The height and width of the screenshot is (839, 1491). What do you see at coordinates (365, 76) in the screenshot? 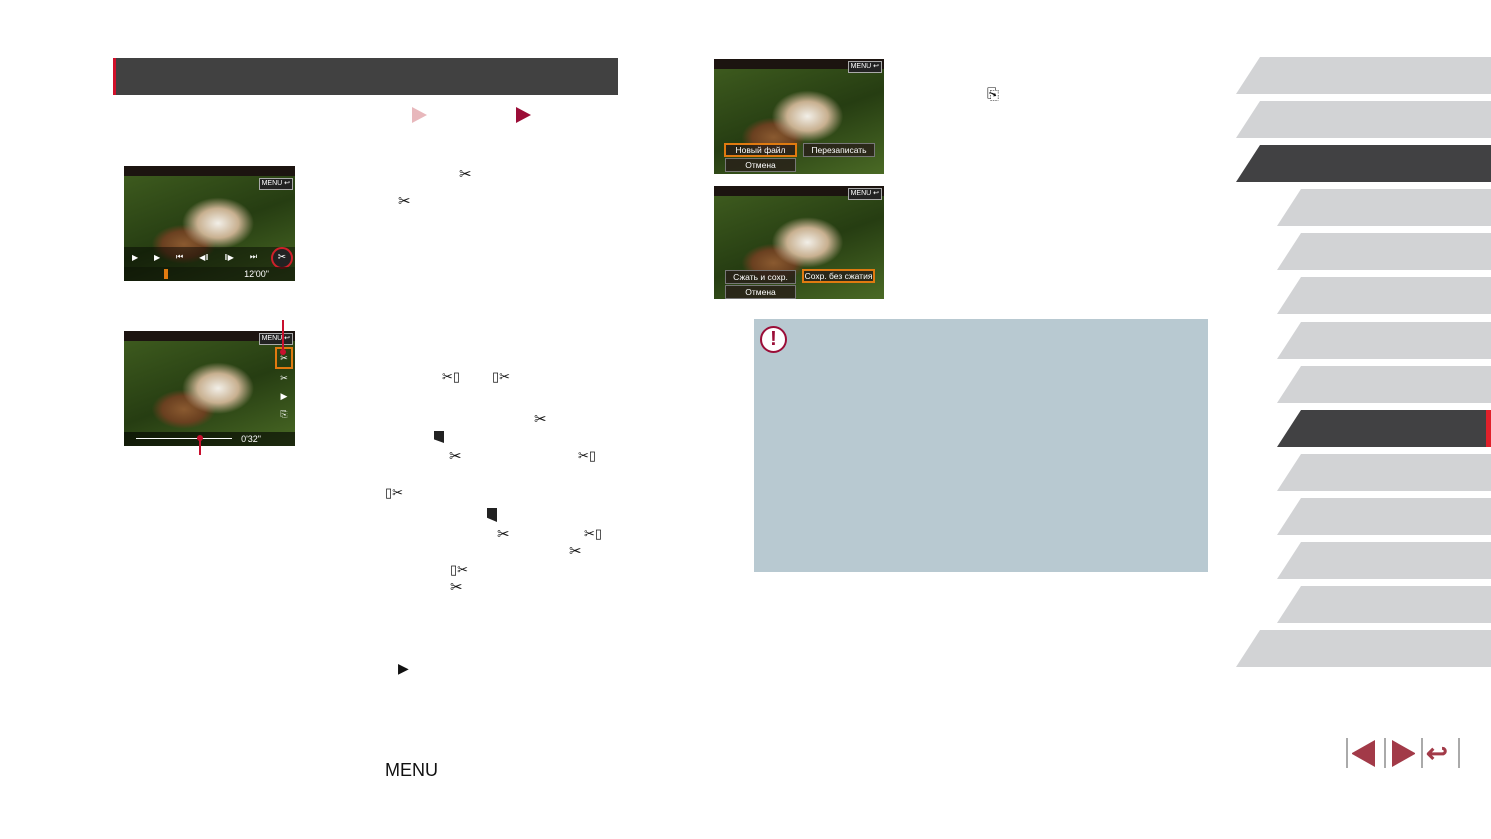
I see `section-title-bar` at bounding box center [365, 76].